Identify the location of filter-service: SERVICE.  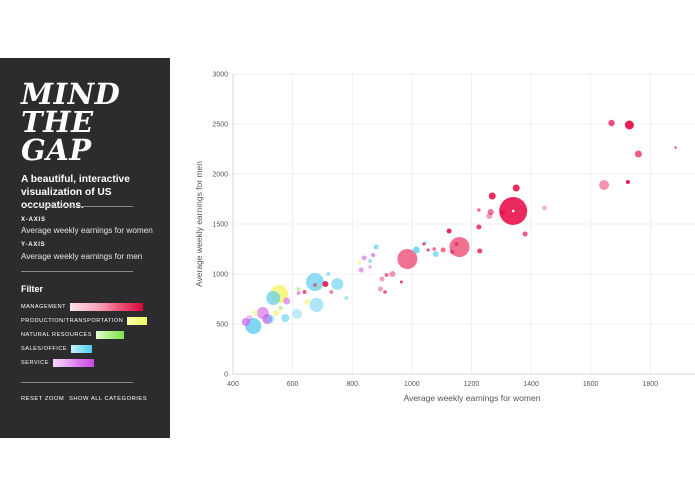
(57, 362).